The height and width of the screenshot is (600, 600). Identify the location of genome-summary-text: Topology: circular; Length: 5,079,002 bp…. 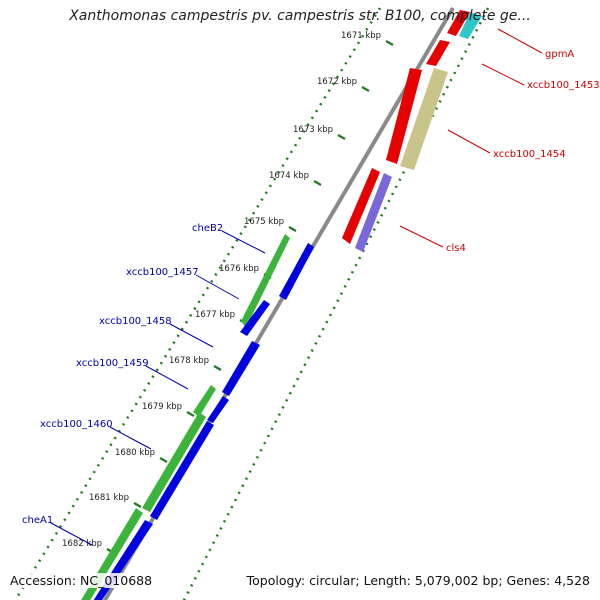
(418, 580).